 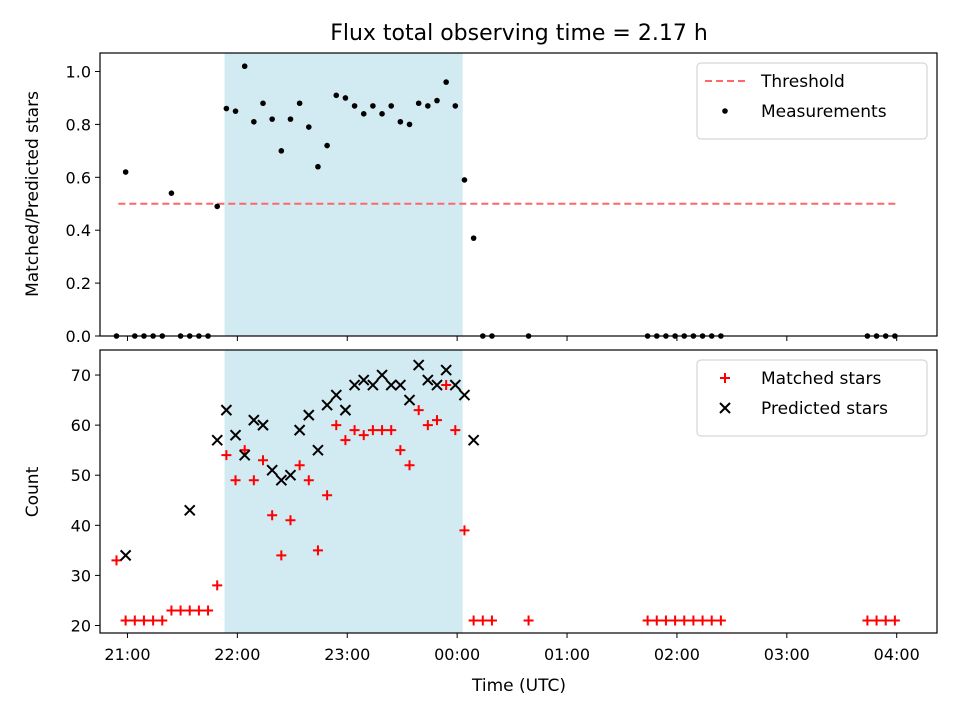 I want to click on top-y-tick-label: 0.6, so click(x=78, y=177).